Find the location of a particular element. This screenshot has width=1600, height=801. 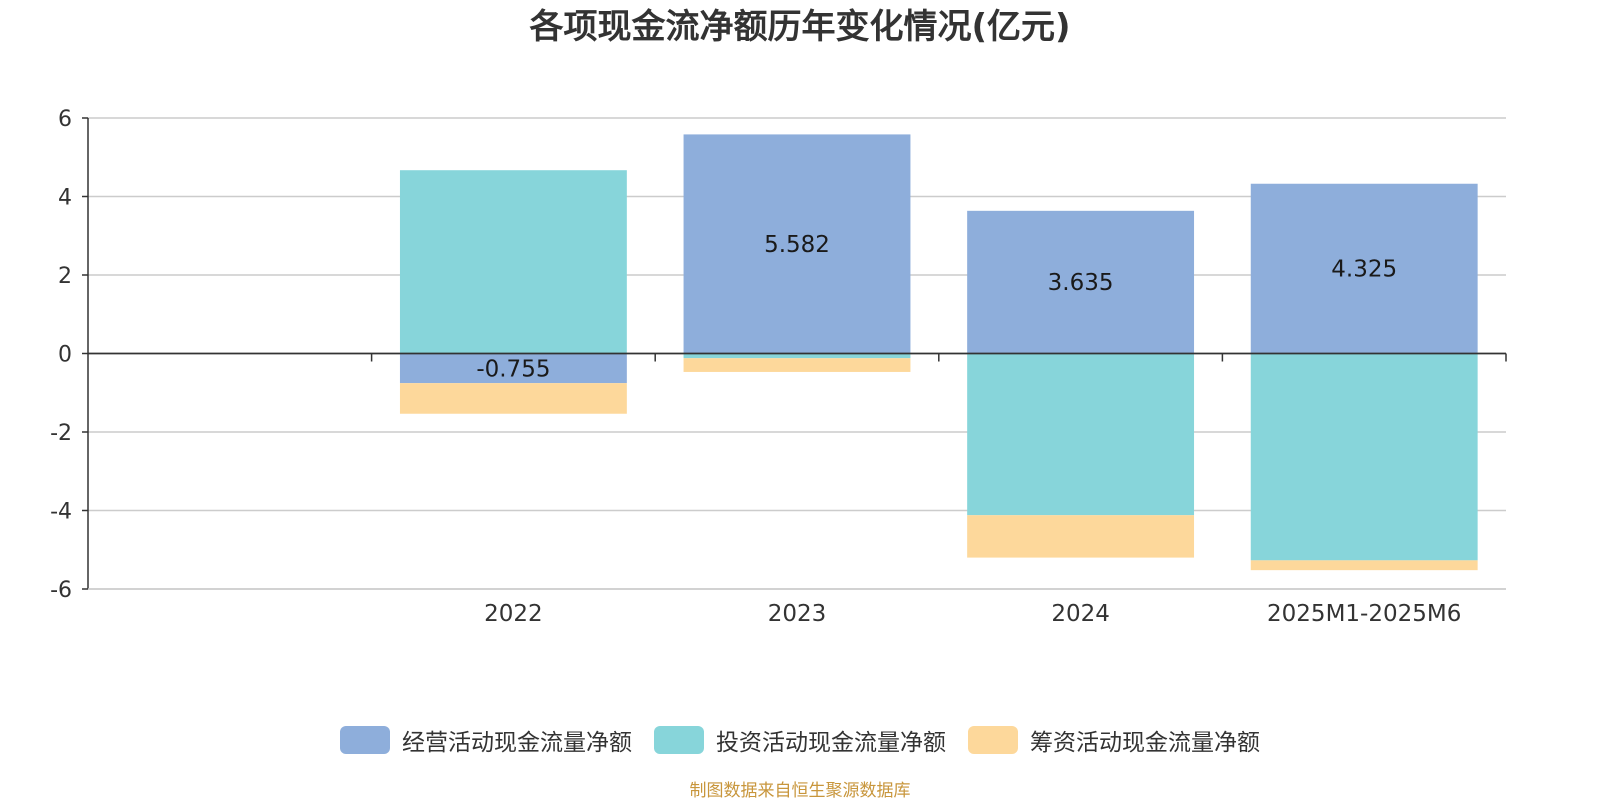

x-tick-label: 2025M1-2025M6 is located at coordinates (1364, 614).